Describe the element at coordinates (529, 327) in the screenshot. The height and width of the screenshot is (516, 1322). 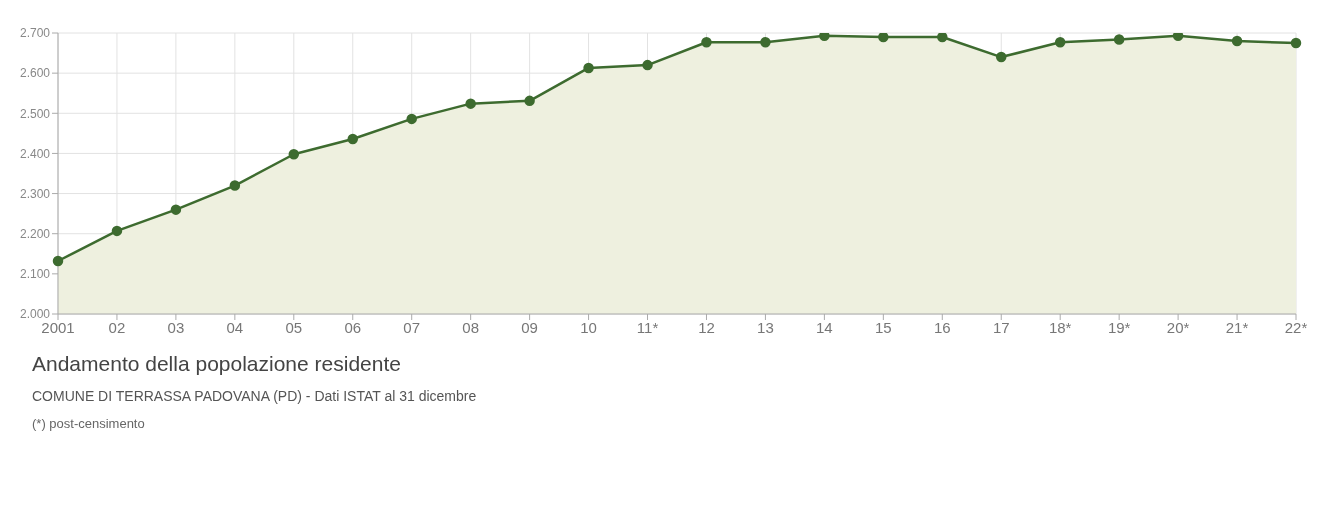
I see `x-tick-label: 09` at that location.